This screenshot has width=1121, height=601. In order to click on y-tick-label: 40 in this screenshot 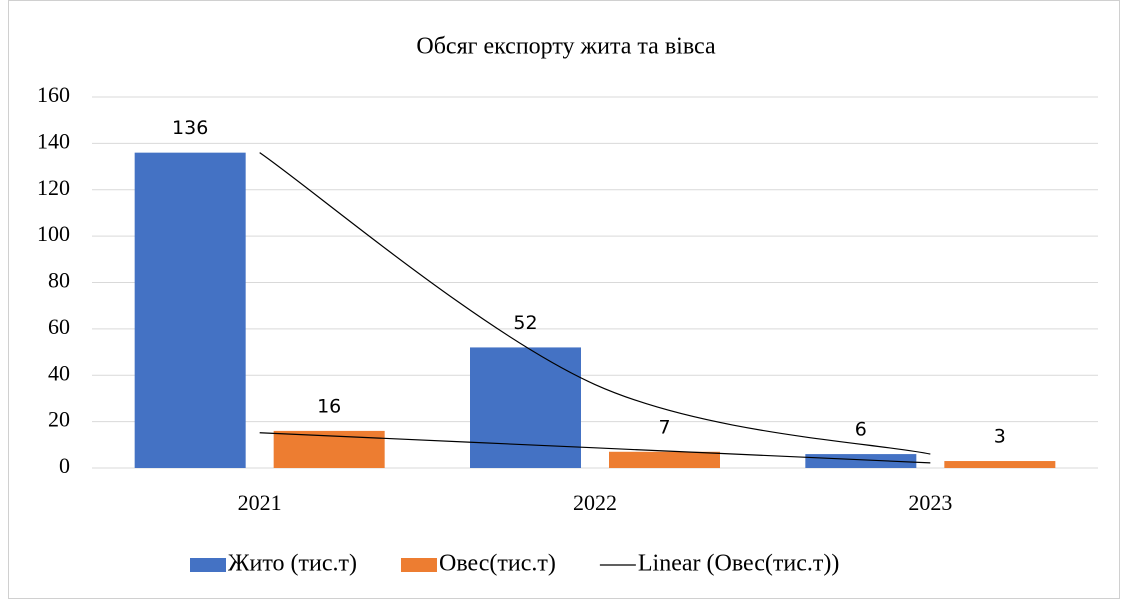, I will do `click(59, 372)`.